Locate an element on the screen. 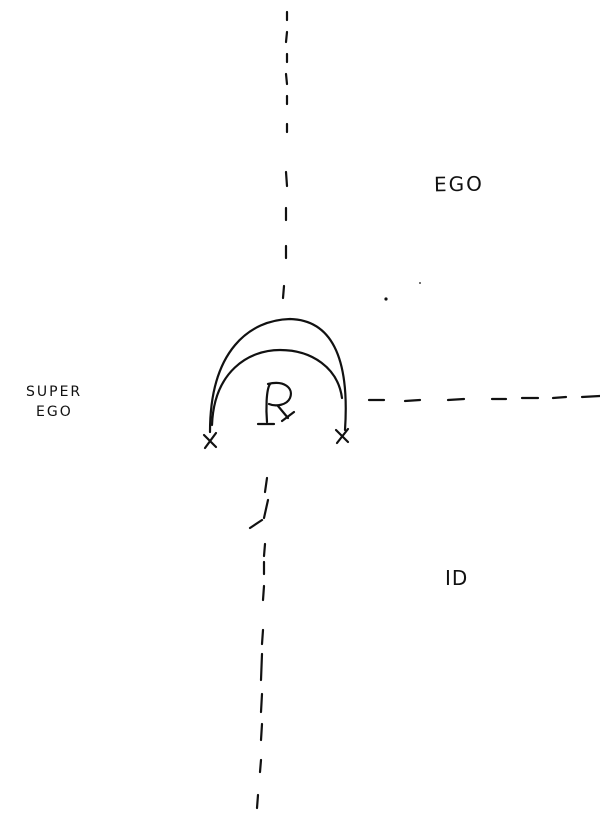  right-x-mark is located at coordinates (342, 436).